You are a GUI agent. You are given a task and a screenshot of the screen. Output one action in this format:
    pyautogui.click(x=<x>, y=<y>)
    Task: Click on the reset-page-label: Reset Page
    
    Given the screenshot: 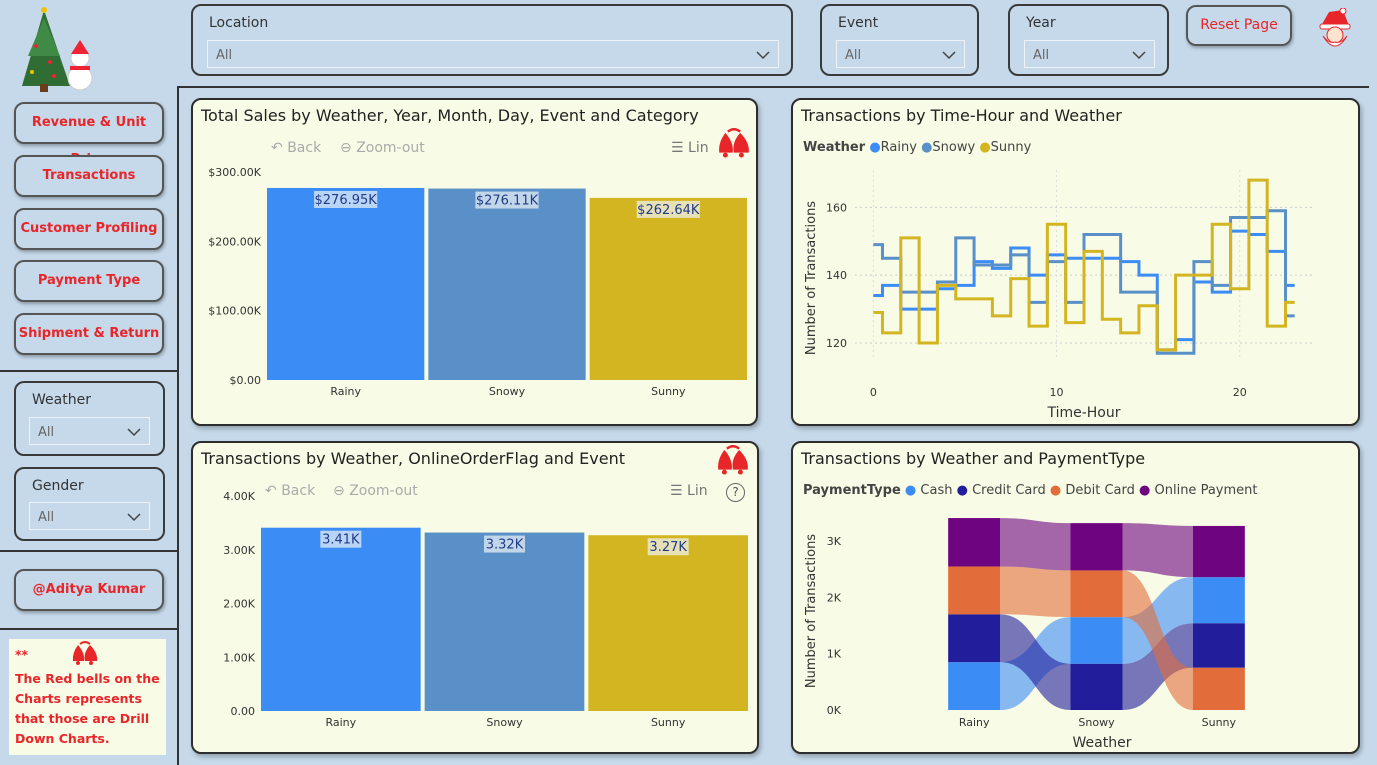 What is the action you would take?
    pyautogui.click(x=1239, y=25)
    